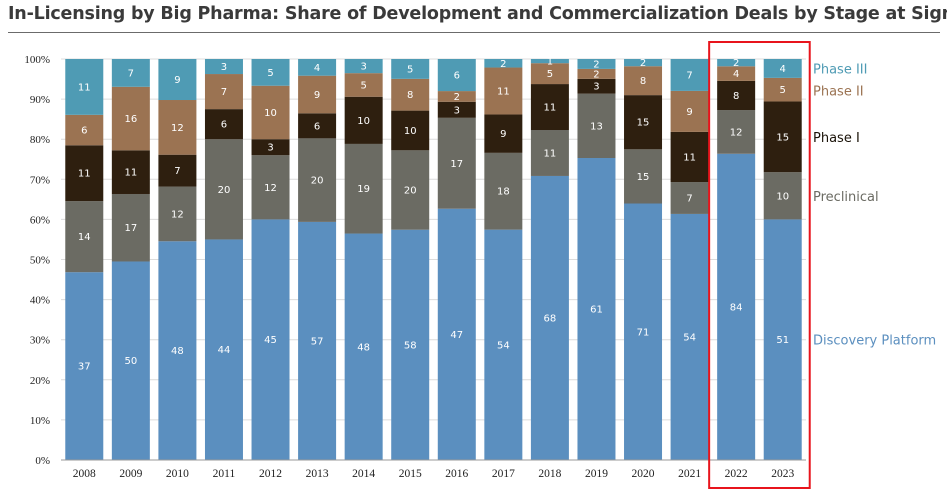 Image resolution: width=947 pixels, height=490 pixels. What do you see at coordinates (224, 92) in the screenshot?
I see `data-label-phase-ii: 7` at bounding box center [224, 92].